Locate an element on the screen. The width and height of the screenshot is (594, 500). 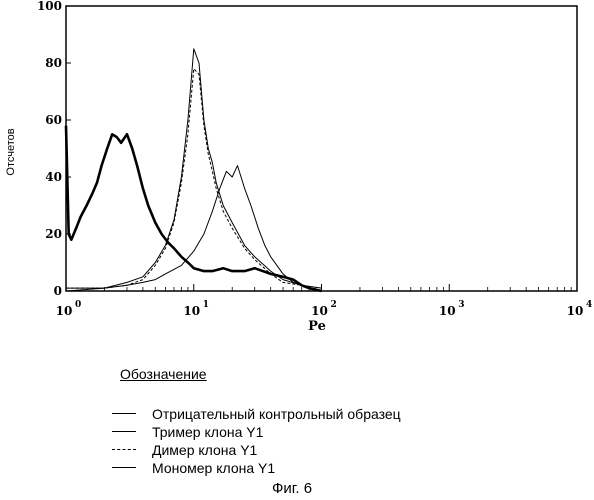
legend-label: Тример клона Y1 is located at coordinates (207, 432).